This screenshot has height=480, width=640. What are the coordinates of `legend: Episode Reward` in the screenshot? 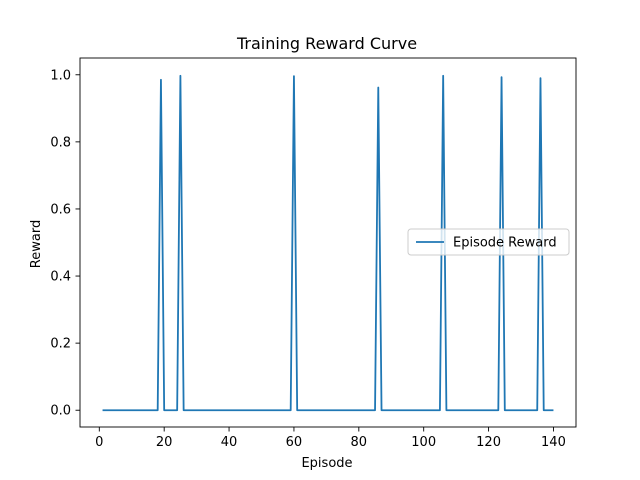 It's located at (488, 242).